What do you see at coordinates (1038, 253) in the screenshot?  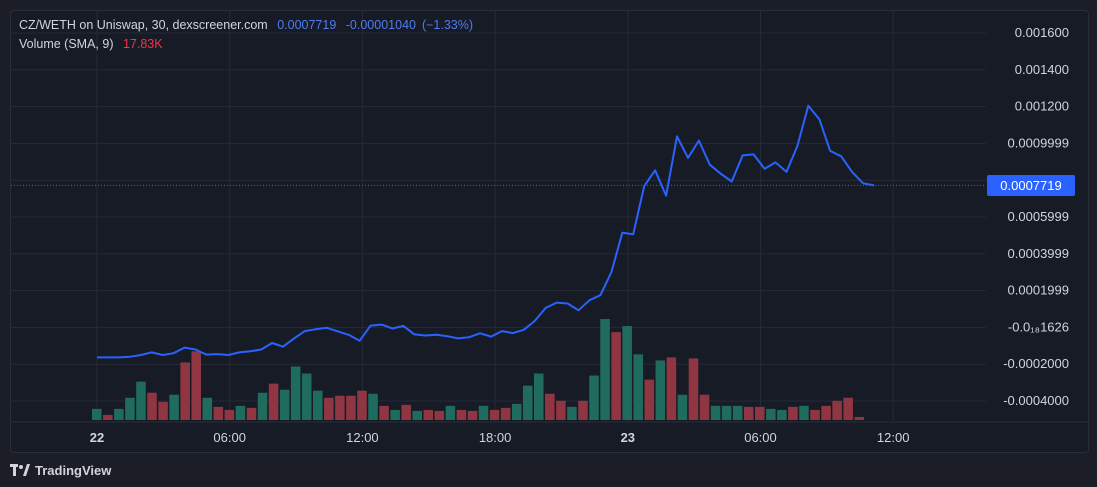 I see `y-tick-label: 0.0003999` at bounding box center [1038, 253].